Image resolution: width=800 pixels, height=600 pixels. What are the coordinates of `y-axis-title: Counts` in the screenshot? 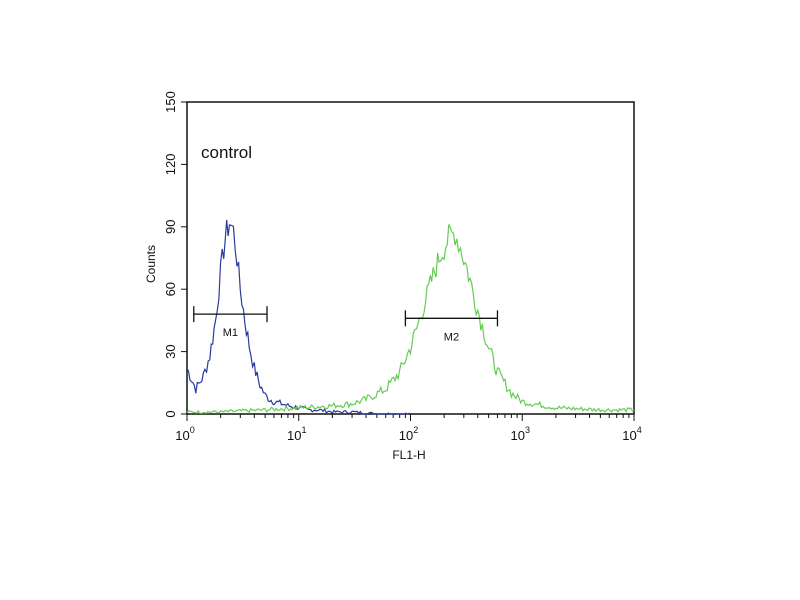 It's located at (151, 264).